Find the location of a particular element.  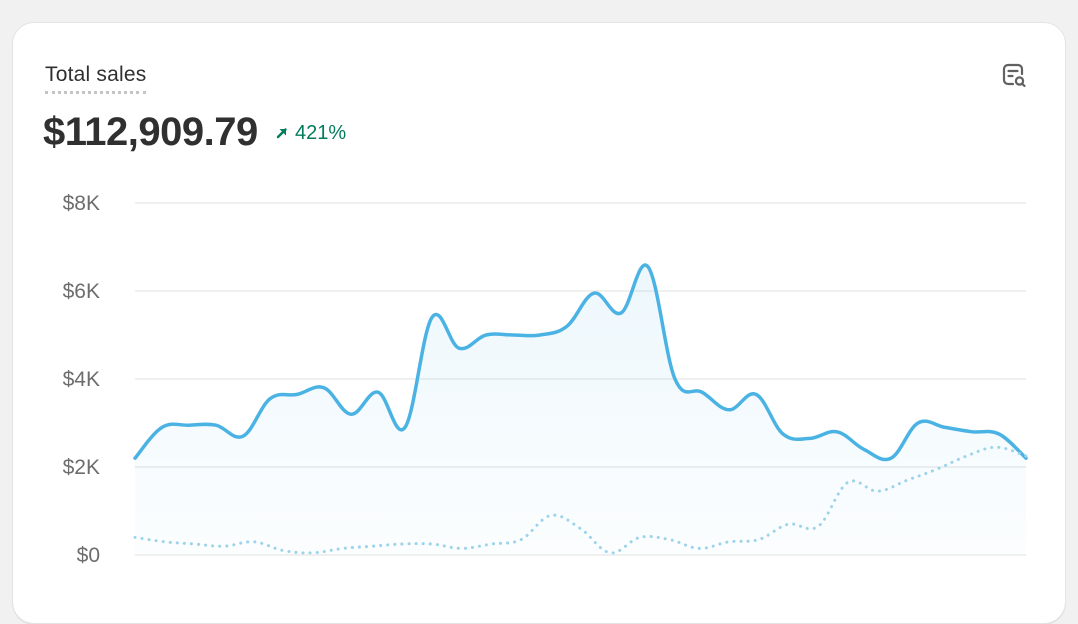

explore-chart-button is located at coordinates (1014, 76).